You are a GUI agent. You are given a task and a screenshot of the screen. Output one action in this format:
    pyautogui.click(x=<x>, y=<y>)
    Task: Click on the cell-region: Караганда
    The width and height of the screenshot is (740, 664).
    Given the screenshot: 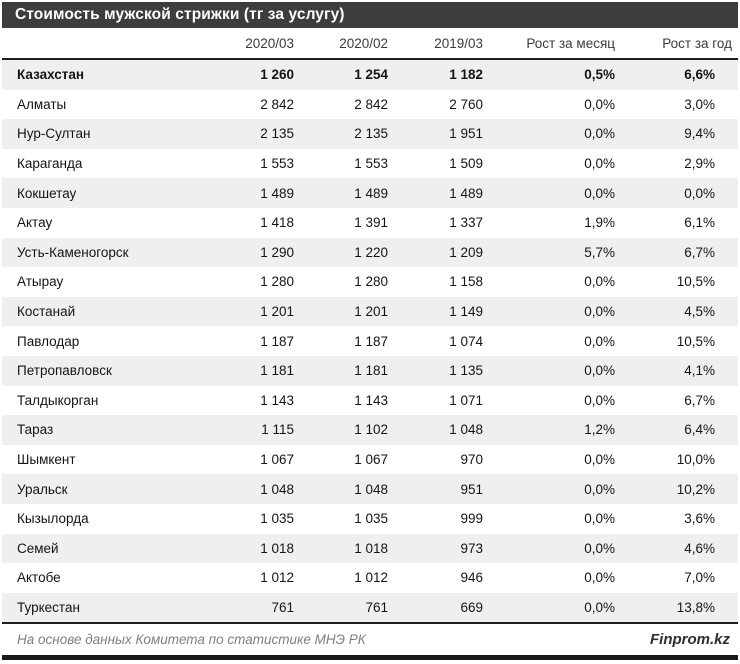 What is the action you would take?
    pyautogui.click(x=50, y=164)
    